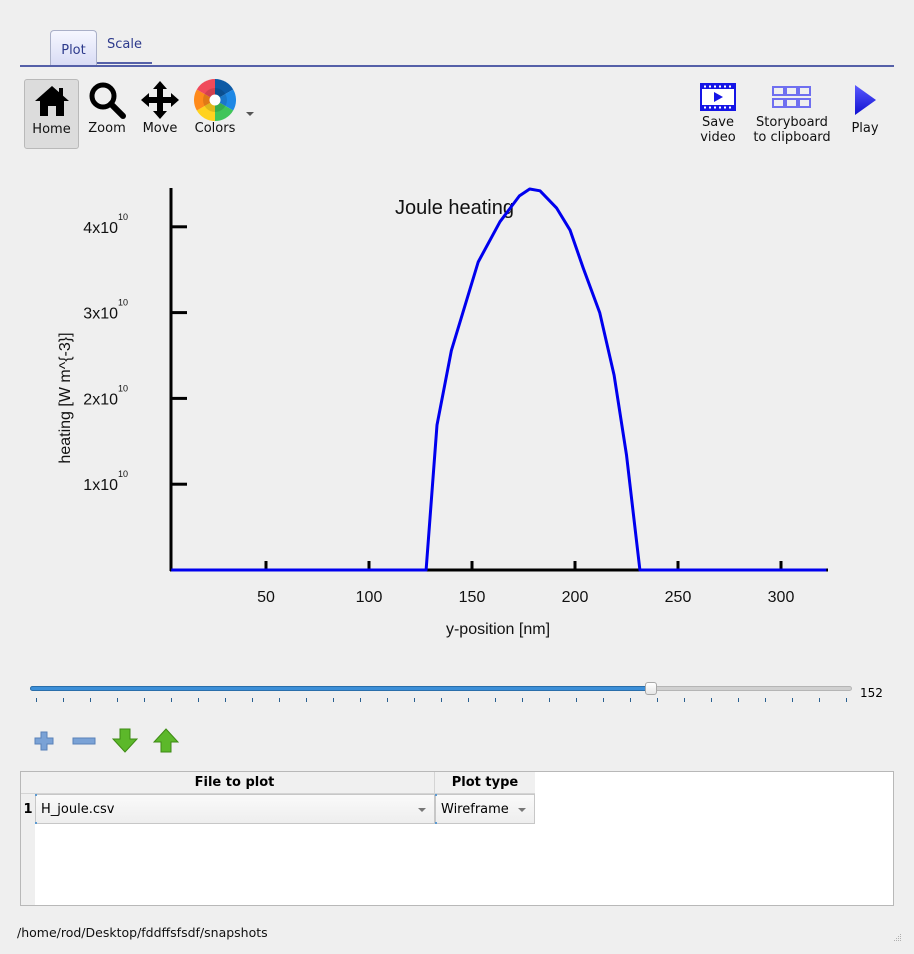 The width and height of the screenshot is (914, 954). What do you see at coordinates (215, 100) in the screenshot?
I see `color-wheel-icon` at bounding box center [215, 100].